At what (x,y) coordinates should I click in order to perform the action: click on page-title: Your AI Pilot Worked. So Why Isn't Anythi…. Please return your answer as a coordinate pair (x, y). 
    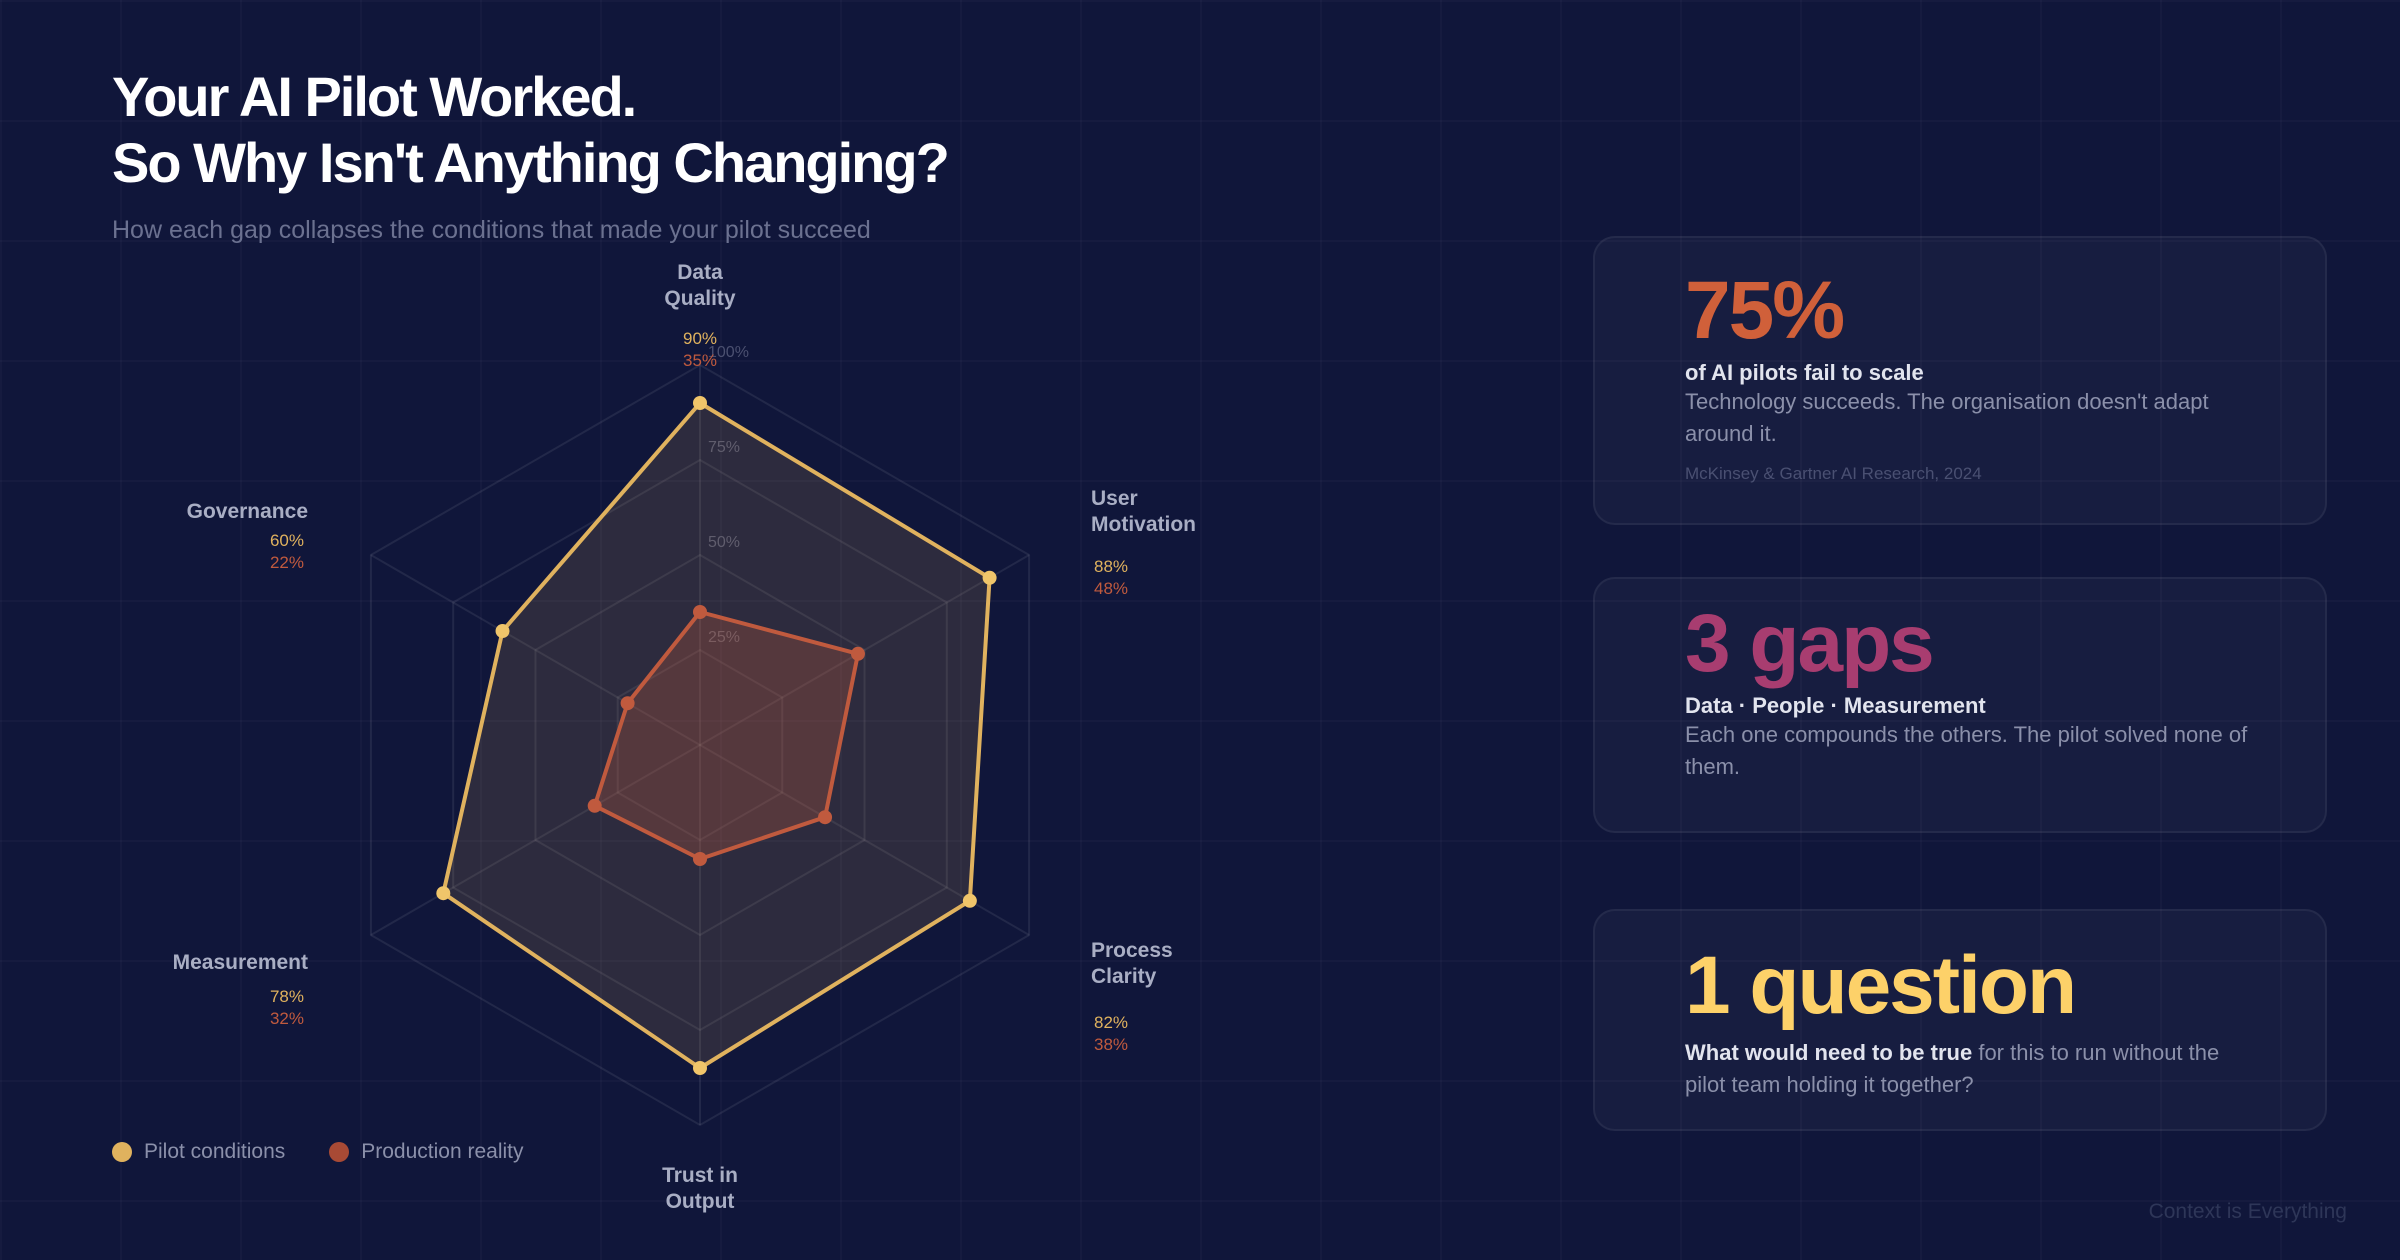
    Looking at the image, I should click on (531, 129).